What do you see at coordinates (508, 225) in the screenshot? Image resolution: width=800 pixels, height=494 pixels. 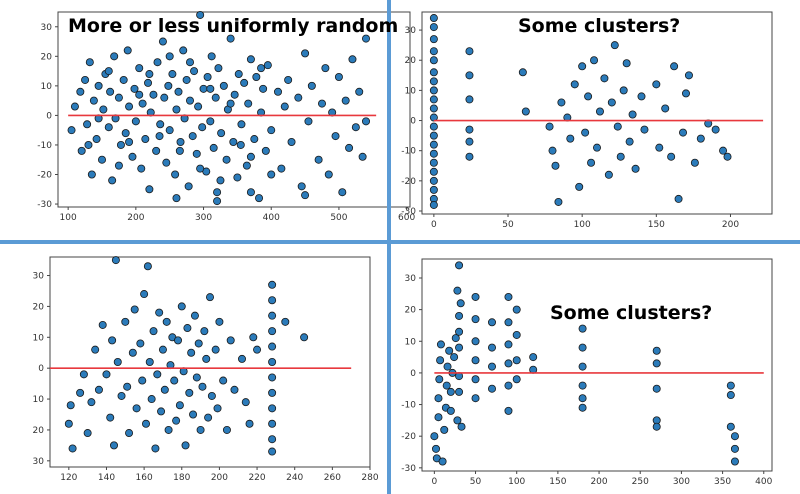 I see `x-tick-label: 50` at bounding box center [508, 225].